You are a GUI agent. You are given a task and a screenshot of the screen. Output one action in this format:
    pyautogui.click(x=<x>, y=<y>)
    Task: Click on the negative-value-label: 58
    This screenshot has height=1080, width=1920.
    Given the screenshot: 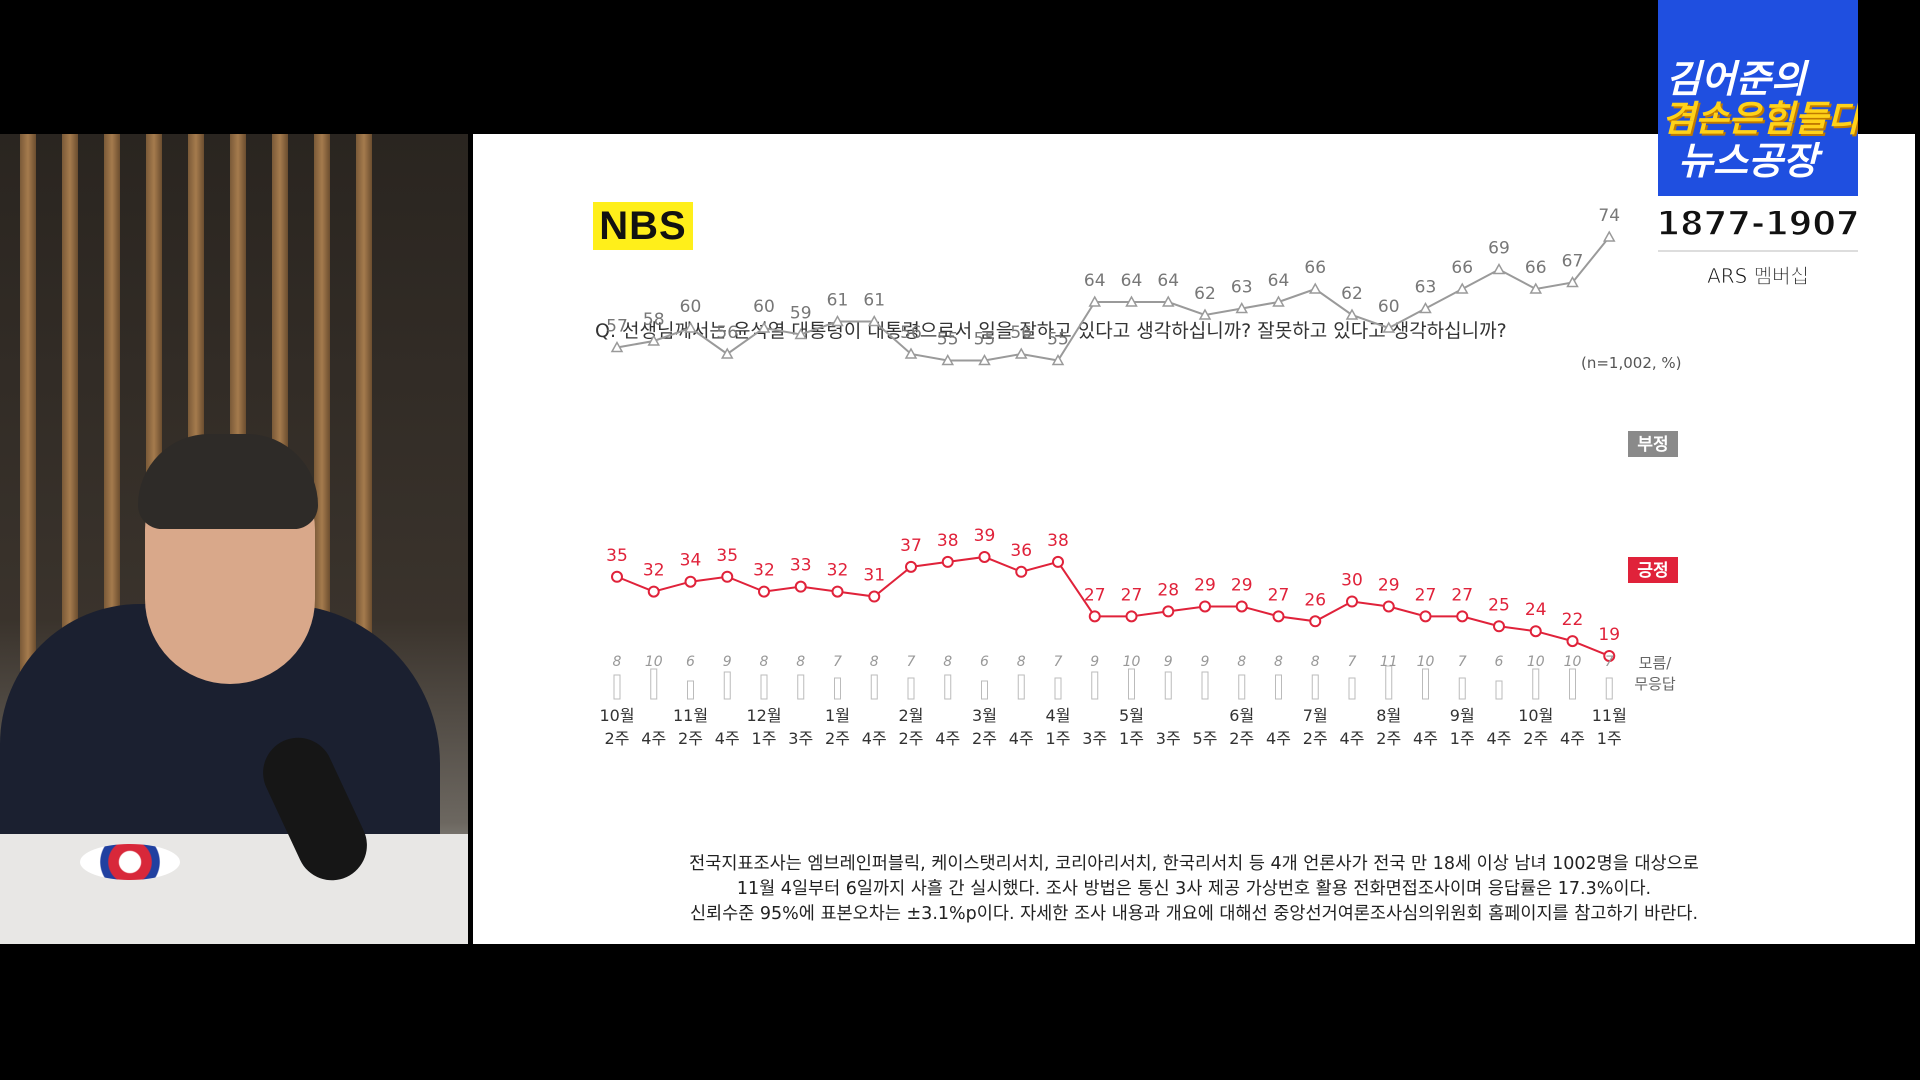 What is the action you would take?
    pyautogui.click(x=654, y=320)
    